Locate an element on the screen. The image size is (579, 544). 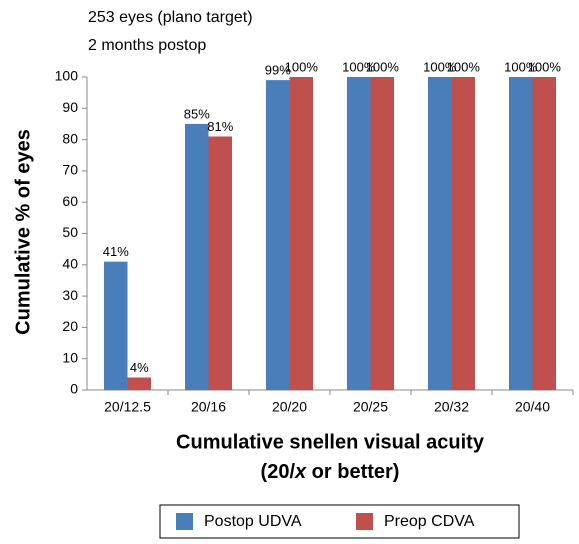
y-tick-label: 0 is located at coordinates (74, 389).